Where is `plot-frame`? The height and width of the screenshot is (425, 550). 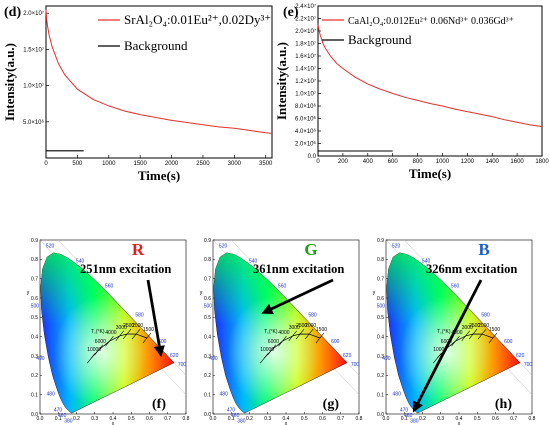
plot-frame is located at coordinates (430, 81).